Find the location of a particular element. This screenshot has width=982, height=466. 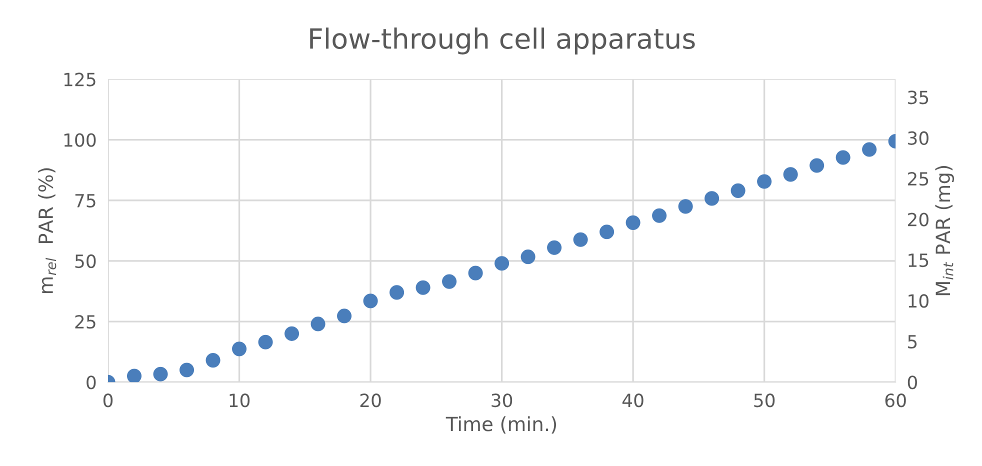

x-tick-label: 10 is located at coordinates (240, 401).